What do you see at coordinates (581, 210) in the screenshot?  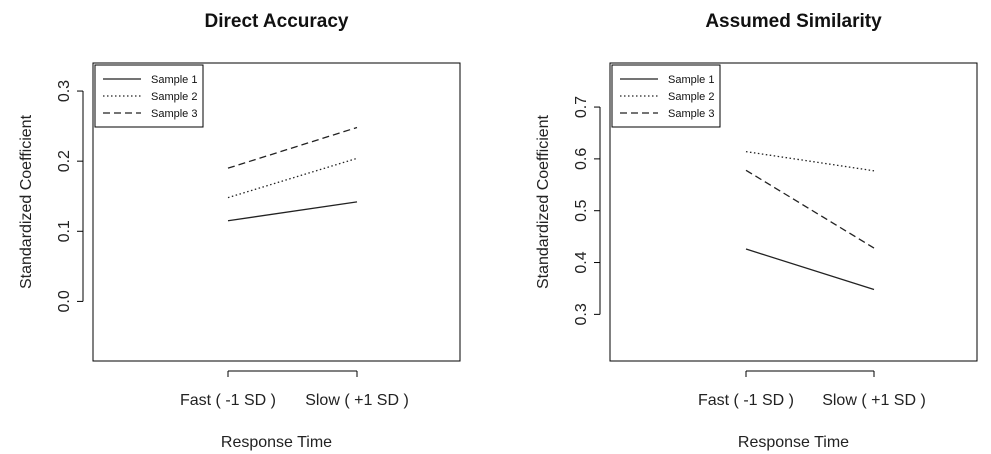 I see `y-tick-label: 0.5` at bounding box center [581, 210].